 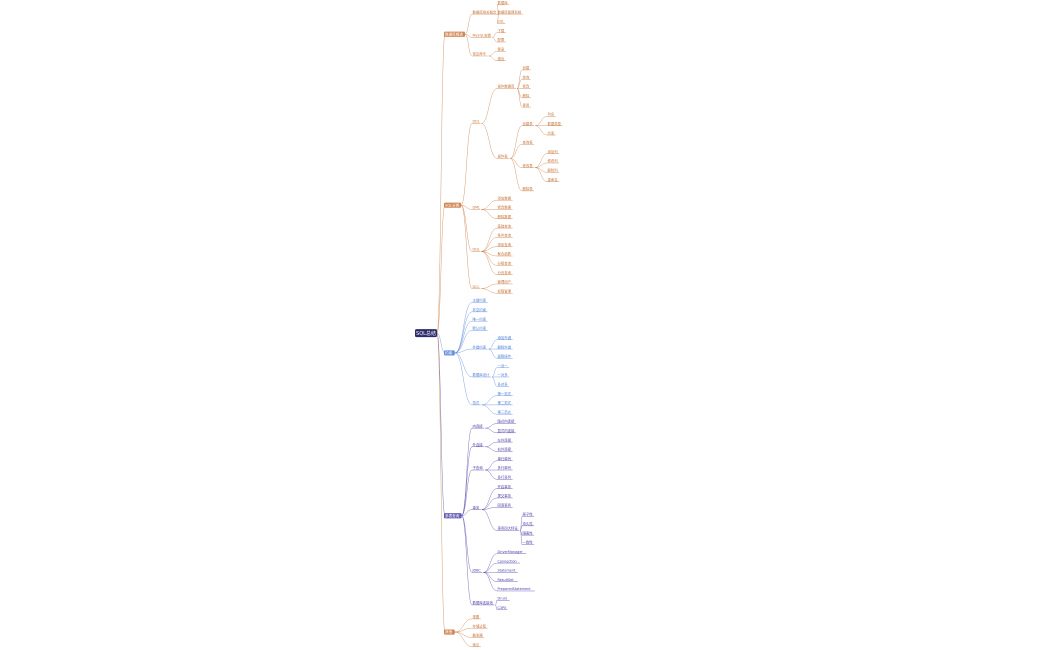 I want to click on node-label: DCL, so click(x=476, y=287).